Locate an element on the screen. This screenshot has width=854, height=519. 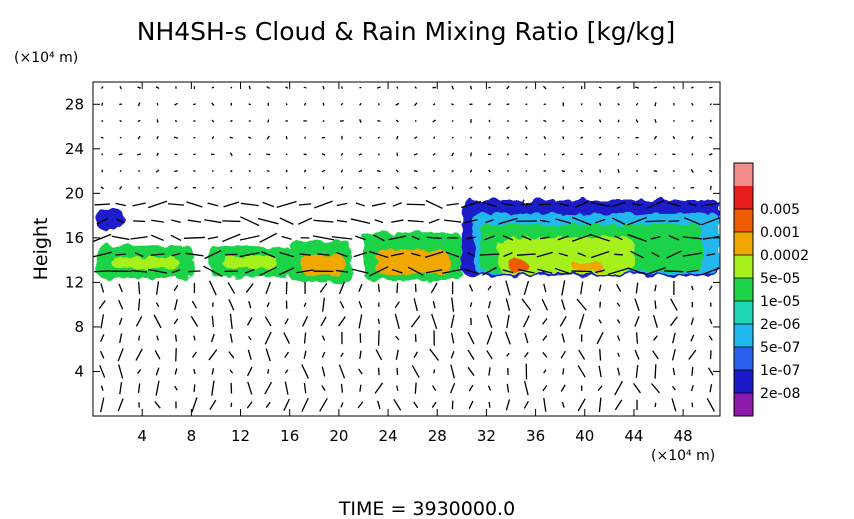
y-tick-label: 16 is located at coordinates (74, 238).